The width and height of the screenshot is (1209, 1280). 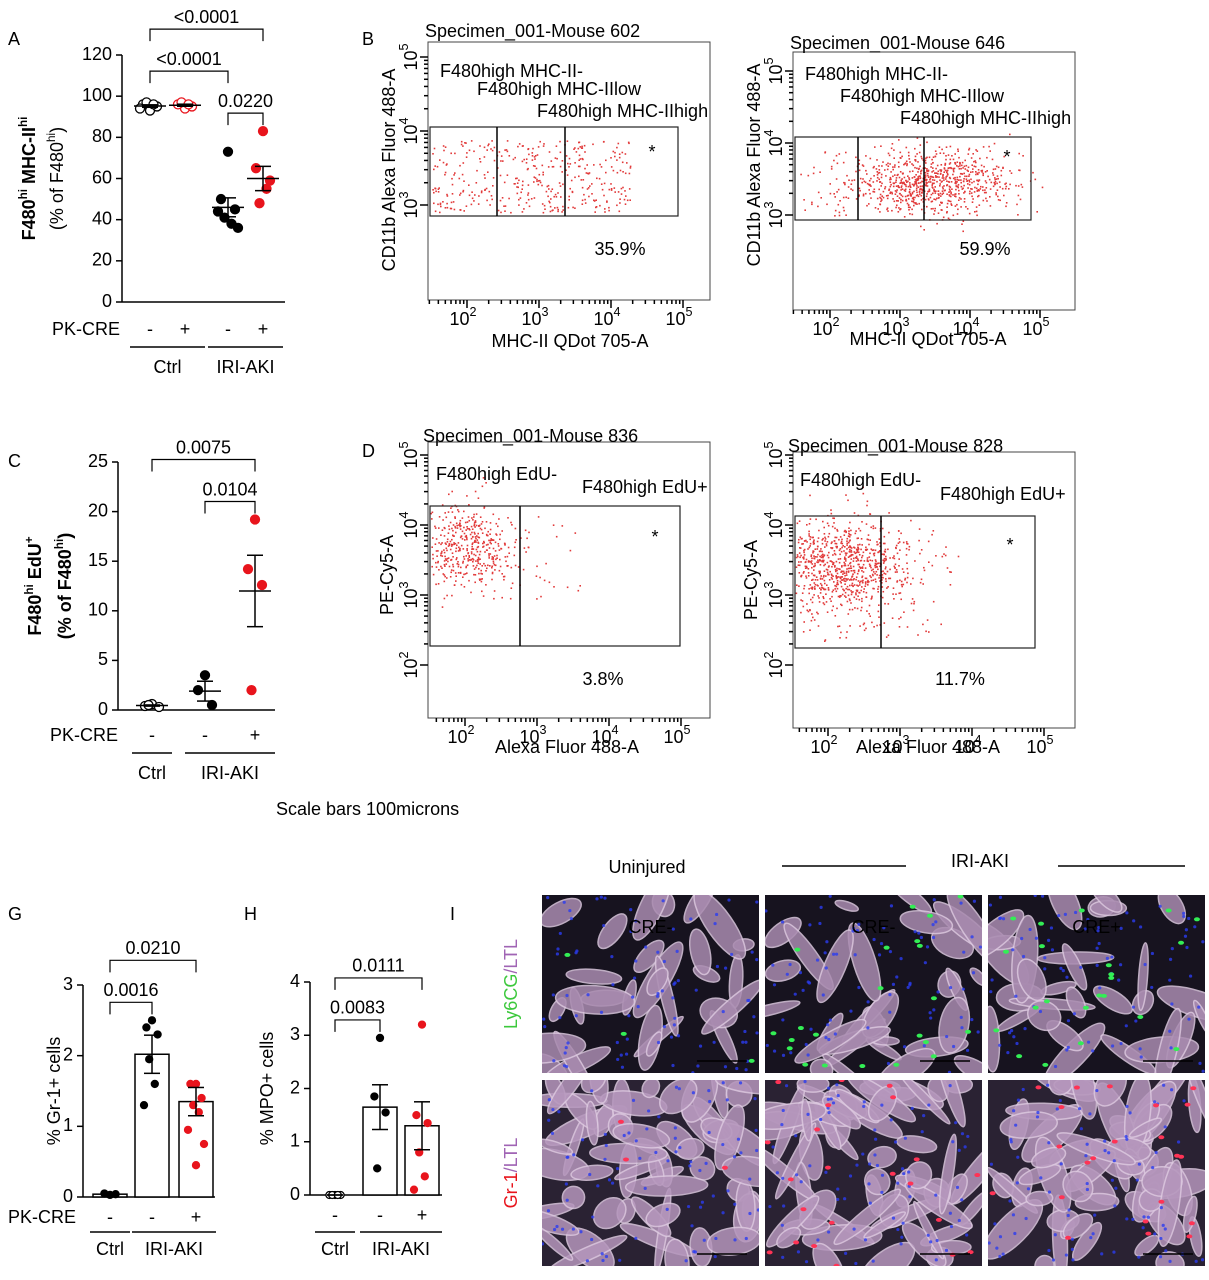 What do you see at coordinates (841, 1112) in the screenshot?
I see `tubule` at bounding box center [841, 1112].